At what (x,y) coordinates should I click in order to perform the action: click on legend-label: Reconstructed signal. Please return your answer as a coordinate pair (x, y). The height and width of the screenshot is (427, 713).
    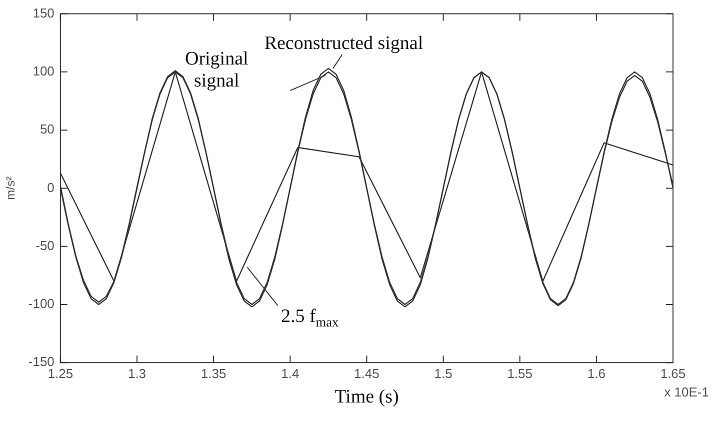
    Looking at the image, I should click on (344, 43).